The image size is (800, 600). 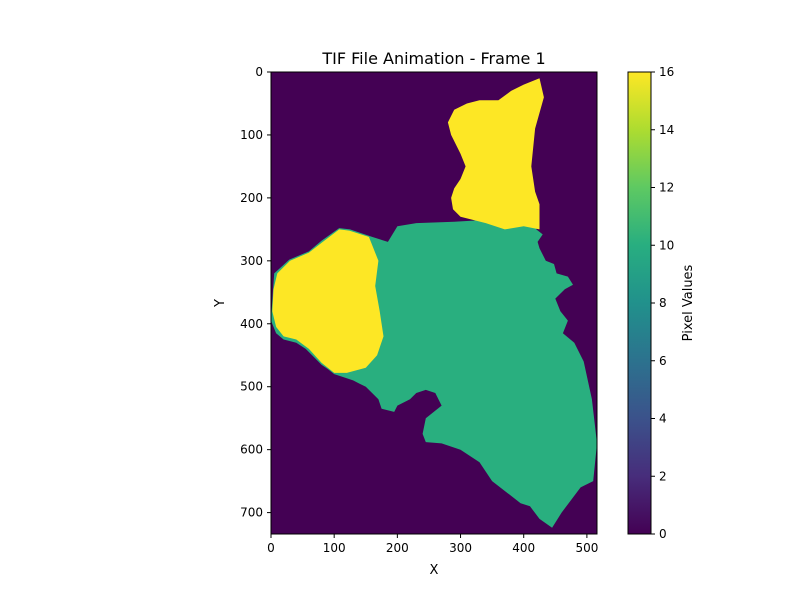 I want to click on y-tick-label: 200, so click(x=251, y=198).